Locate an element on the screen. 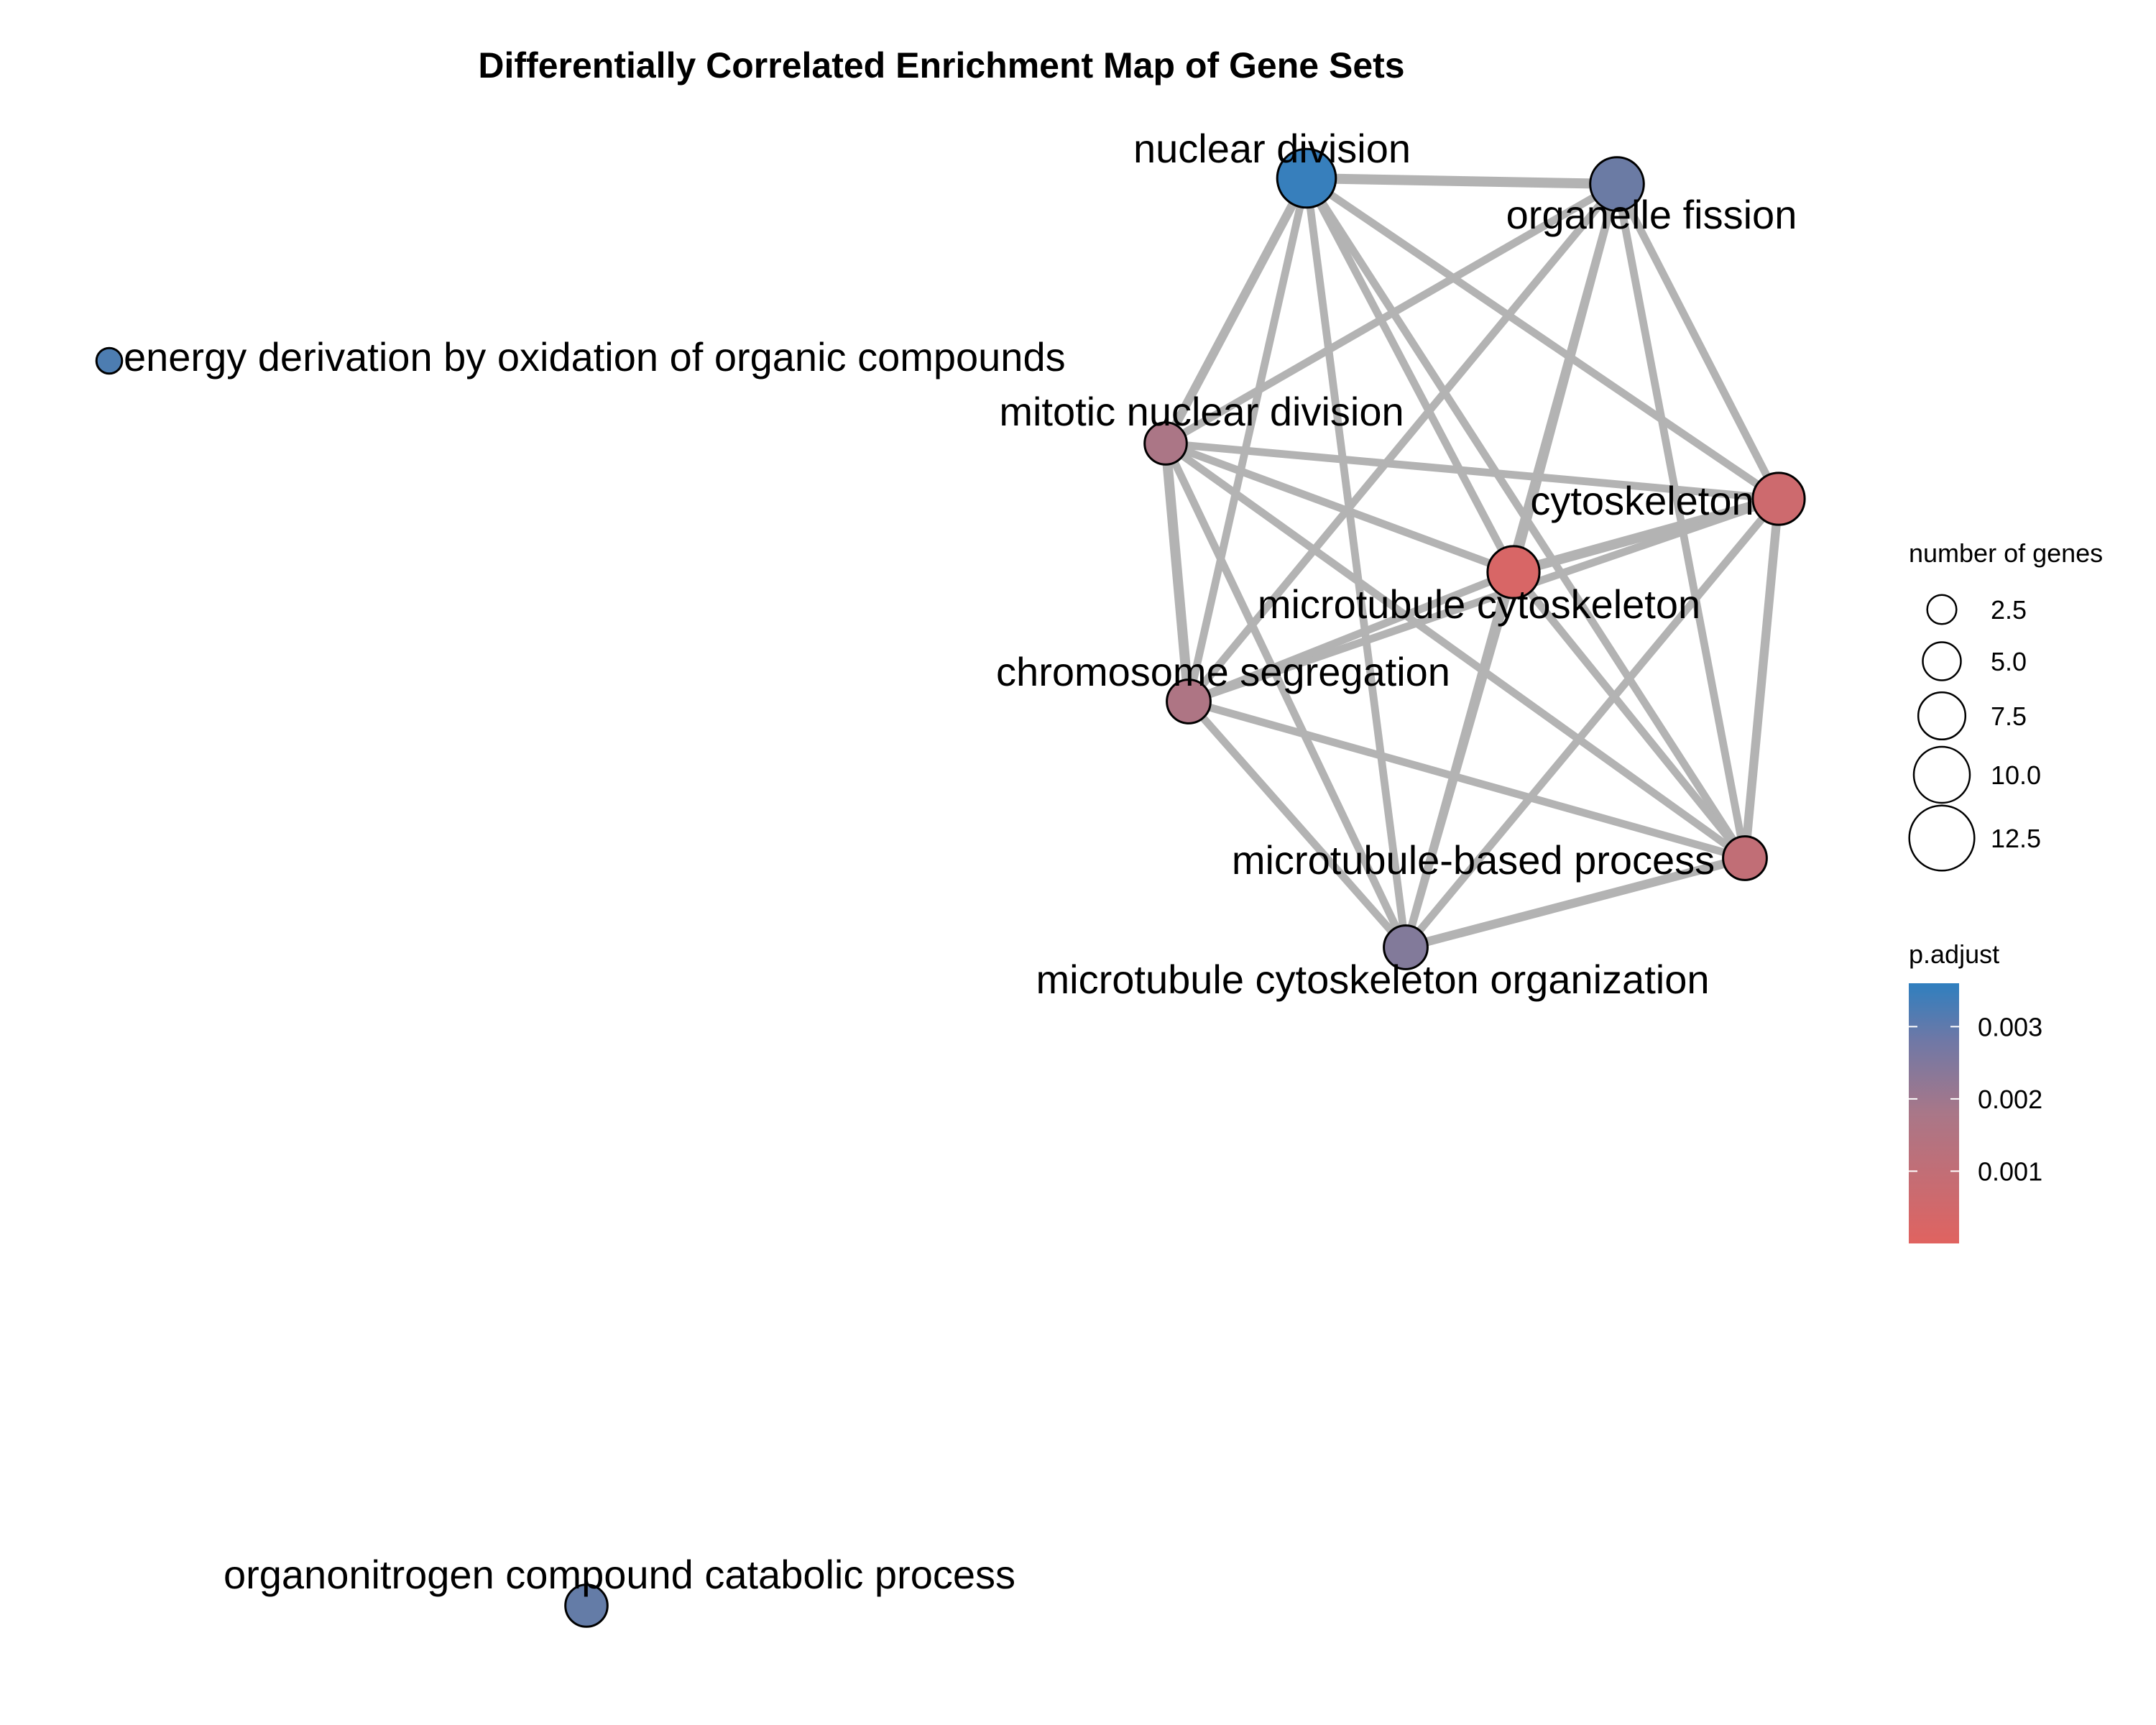  size-legend-label: 12.5 is located at coordinates (2016, 838).